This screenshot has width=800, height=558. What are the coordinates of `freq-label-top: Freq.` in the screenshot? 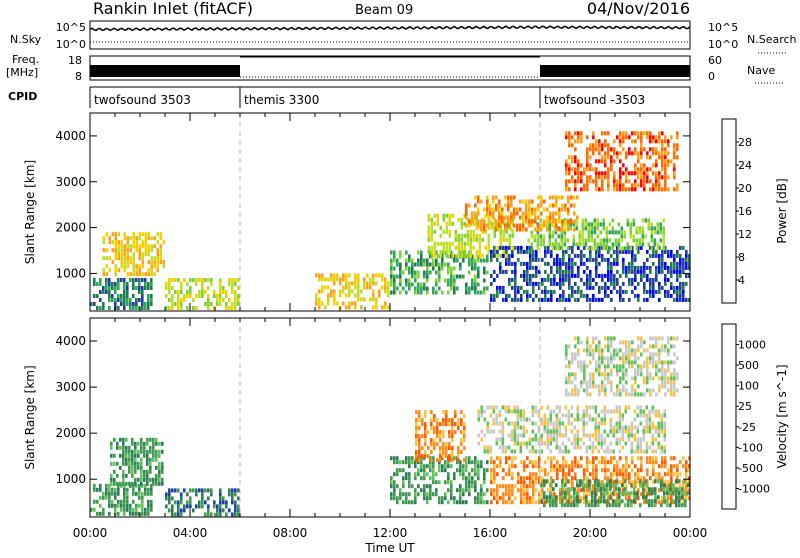 It's located at (25, 59).